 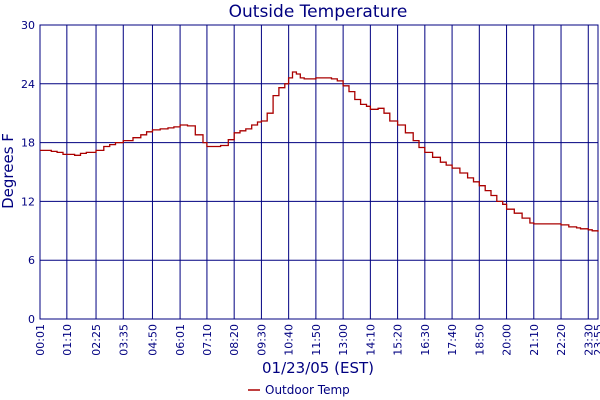 What do you see at coordinates (261, 340) in the screenshot?
I see `x-tick-label: 09:30` at bounding box center [261, 340].